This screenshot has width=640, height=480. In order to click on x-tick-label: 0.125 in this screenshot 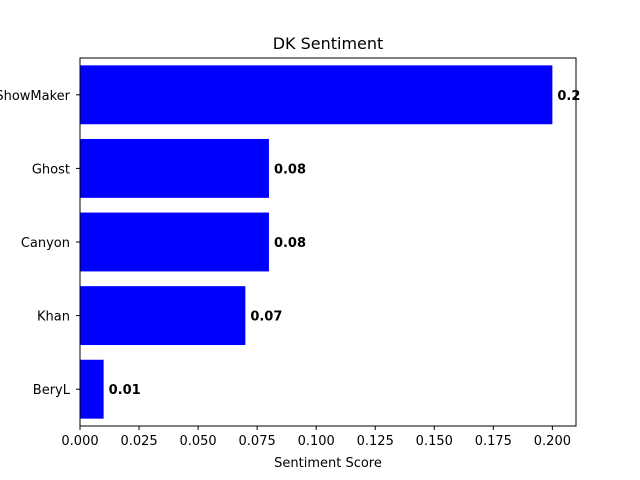, I will do `click(375, 441)`.